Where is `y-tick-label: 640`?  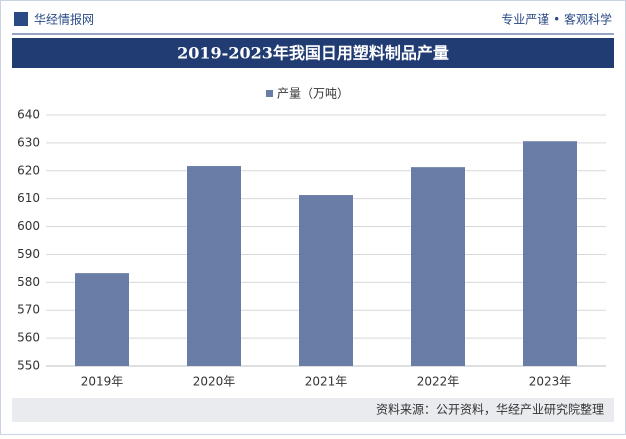 y-tick-label: 640 is located at coordinates (28, 115).